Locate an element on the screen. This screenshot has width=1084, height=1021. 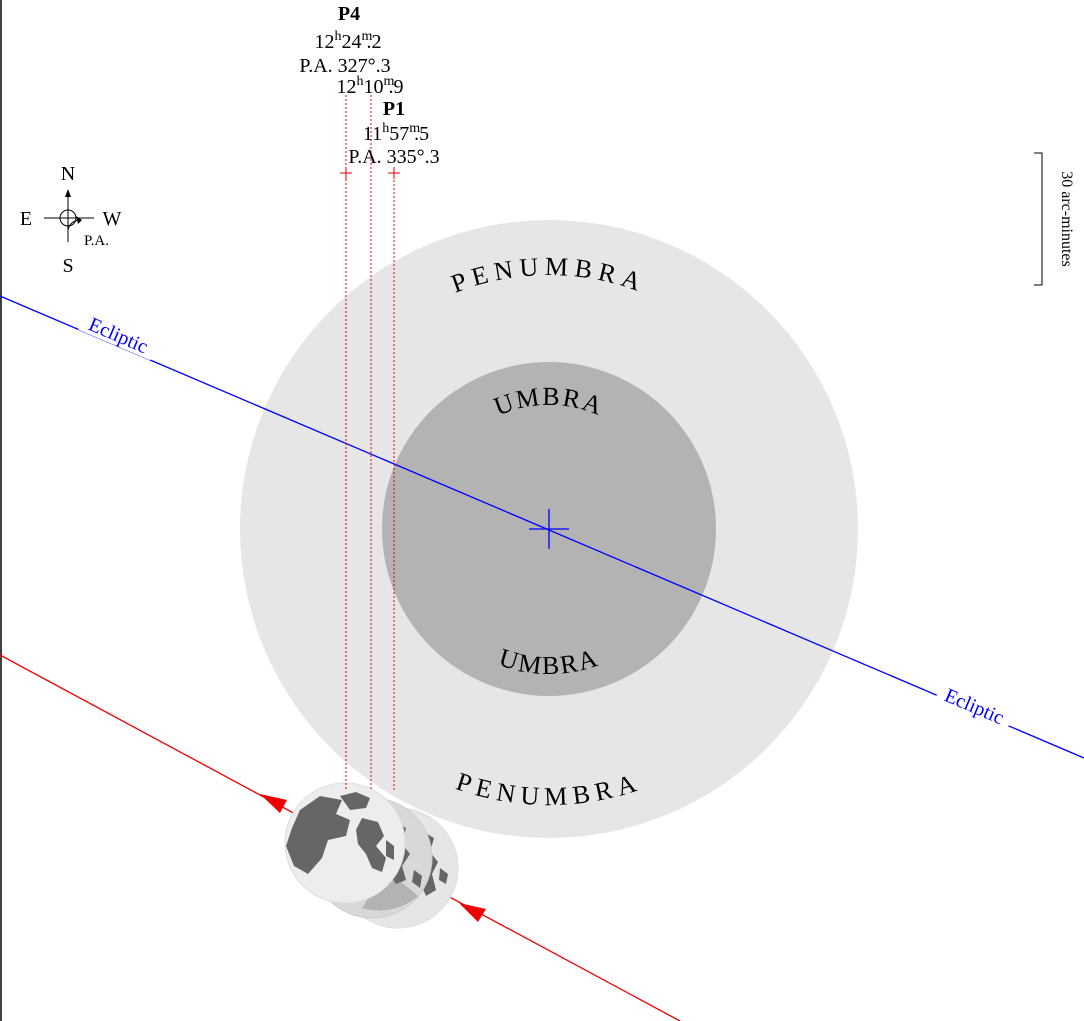
compass-s: S is located at coordinates (67, 266).